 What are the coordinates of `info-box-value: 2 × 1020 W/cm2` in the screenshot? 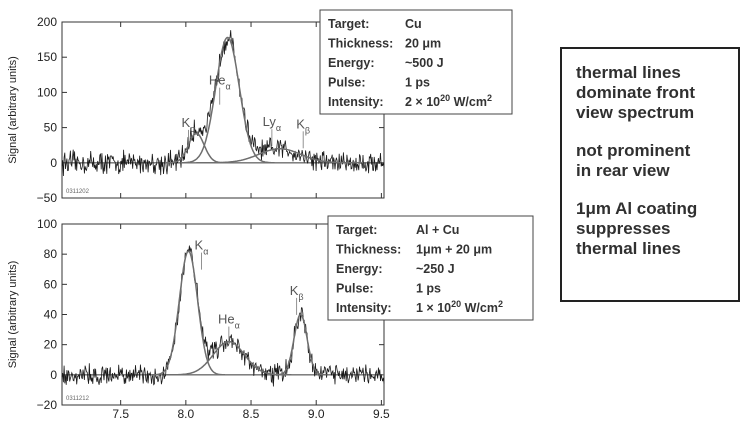 It's located at (448, 101).